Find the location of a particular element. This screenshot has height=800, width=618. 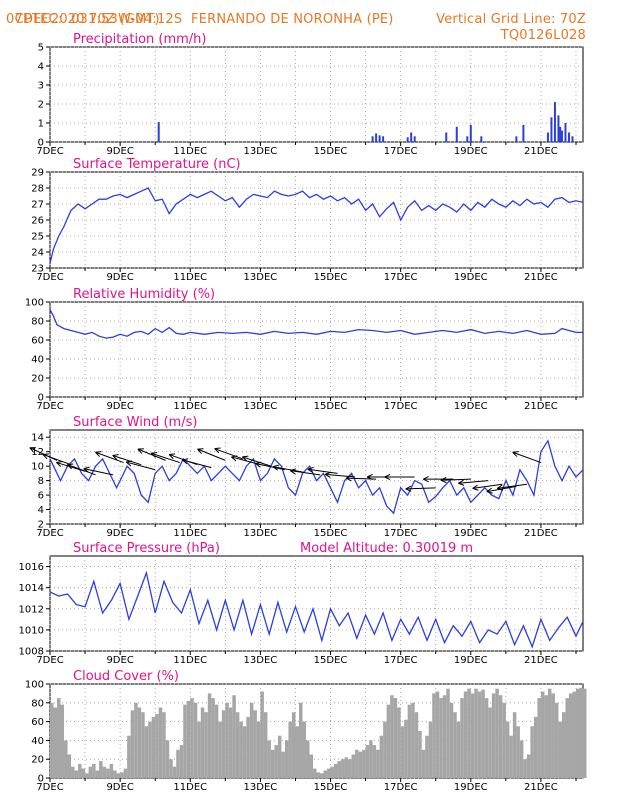

temp-xtick-label: 15DEC is located at coordinates (331, 277).